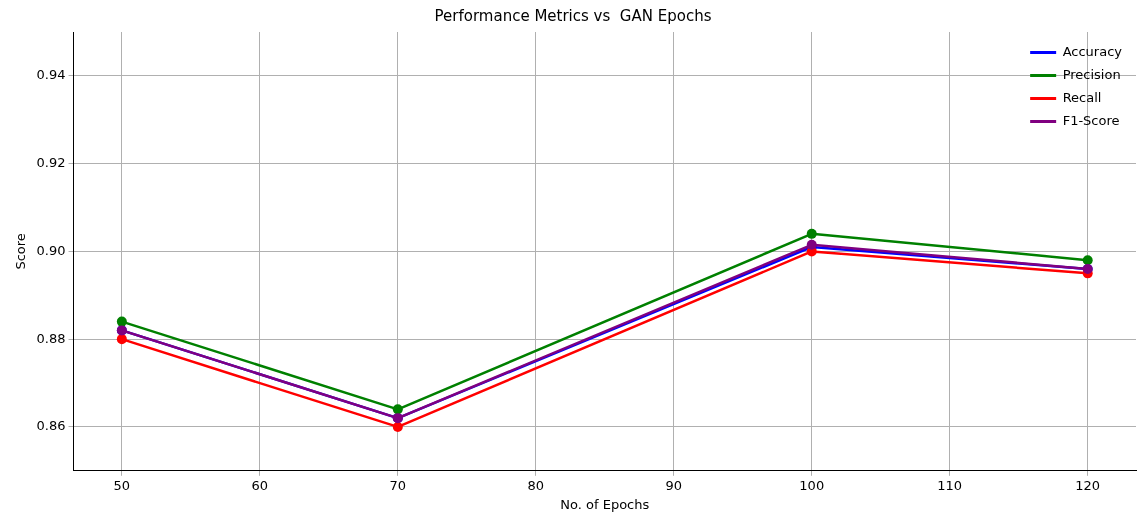  I want to click on y-tick-label: 0.92, so click(51, 163).